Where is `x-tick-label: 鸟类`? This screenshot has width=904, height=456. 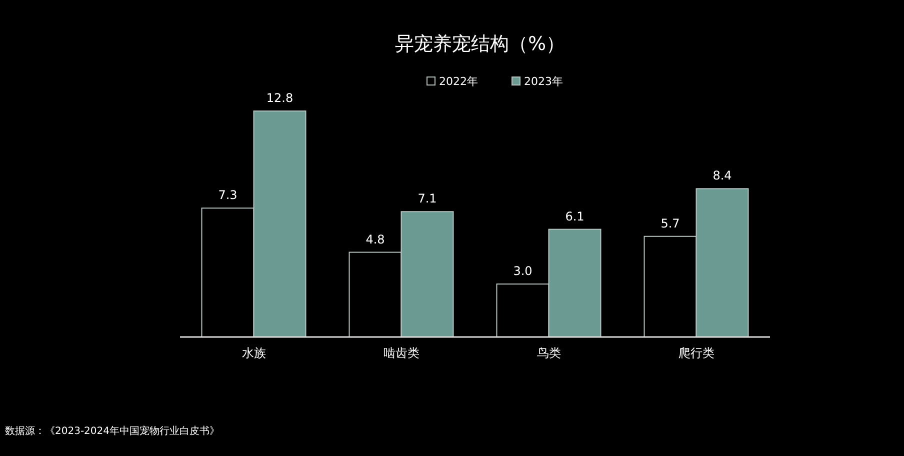
x-tick-label: 鸟类 is located at coordinates (548, 353).